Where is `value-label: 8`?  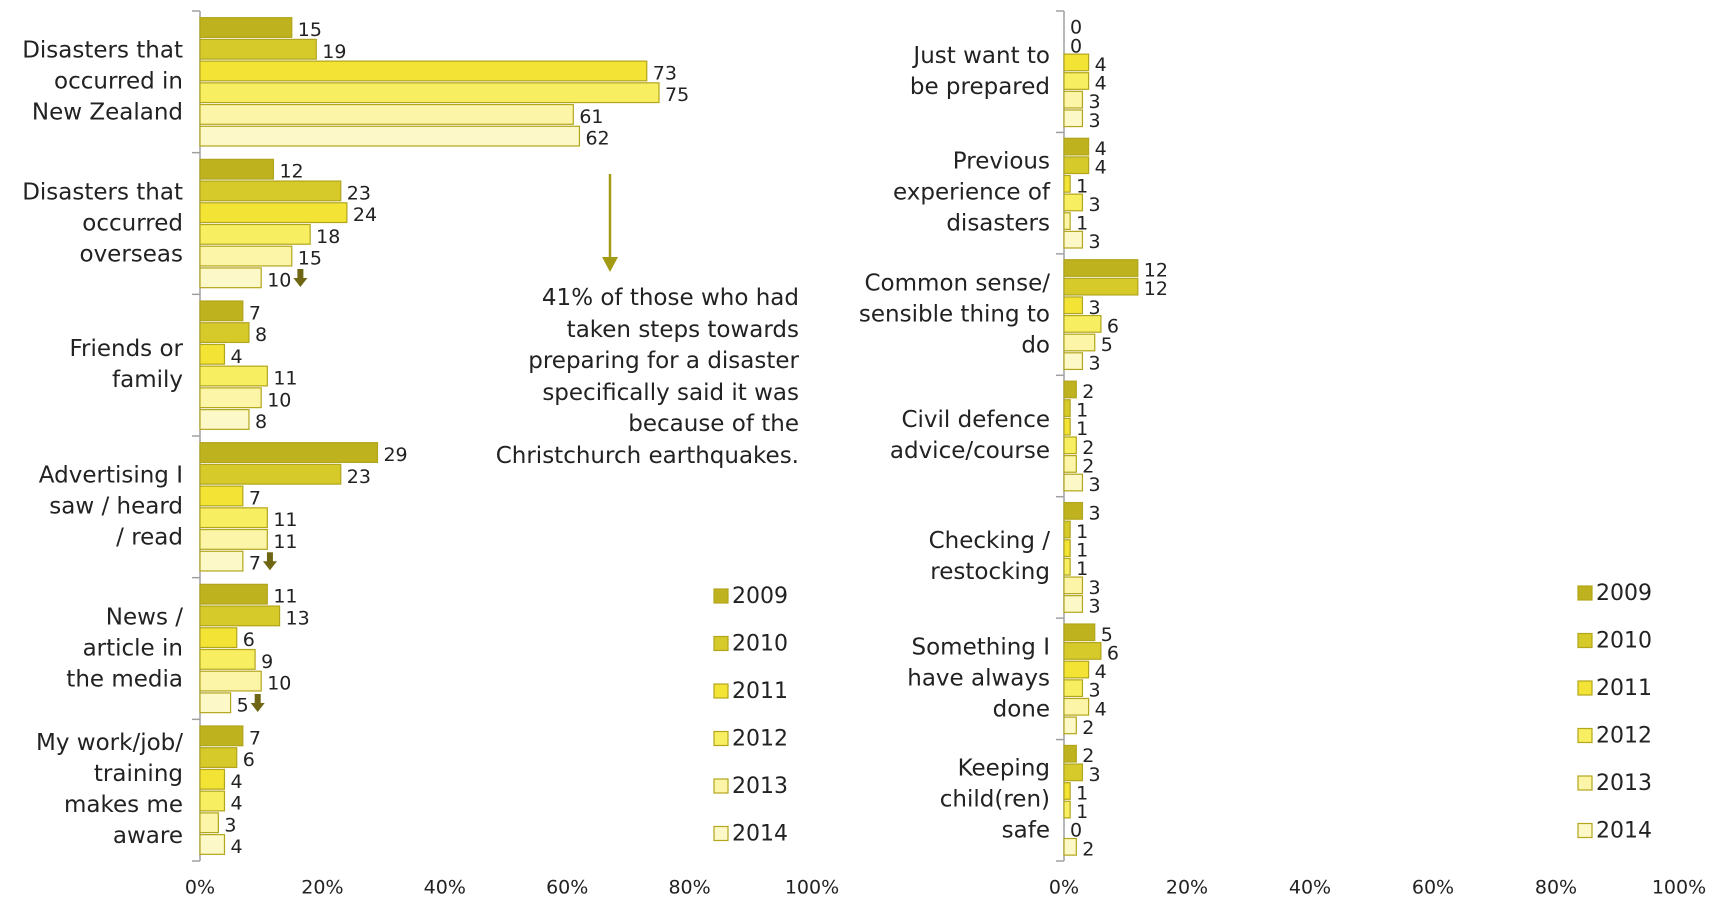 value-label: 8 is located at coordinates (261, 422).